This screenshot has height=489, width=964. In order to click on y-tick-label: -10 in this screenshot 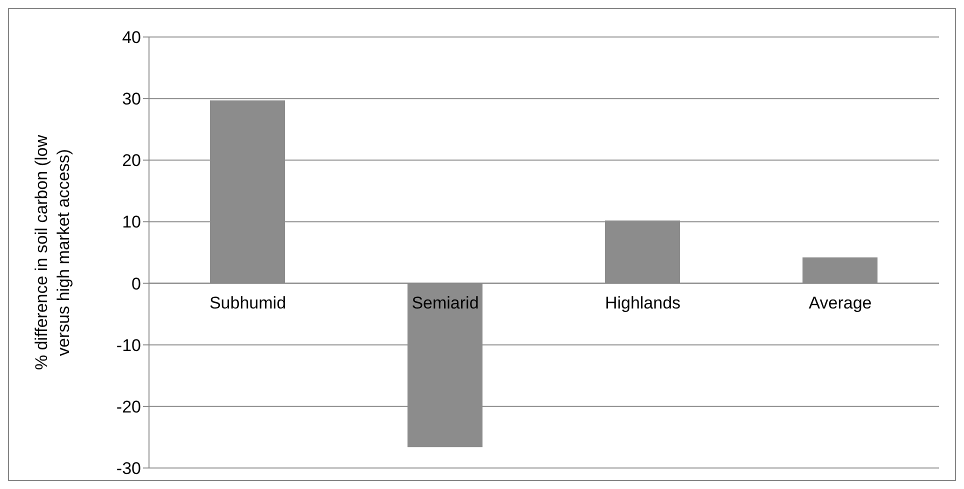, I will do `click(128, 345)`.